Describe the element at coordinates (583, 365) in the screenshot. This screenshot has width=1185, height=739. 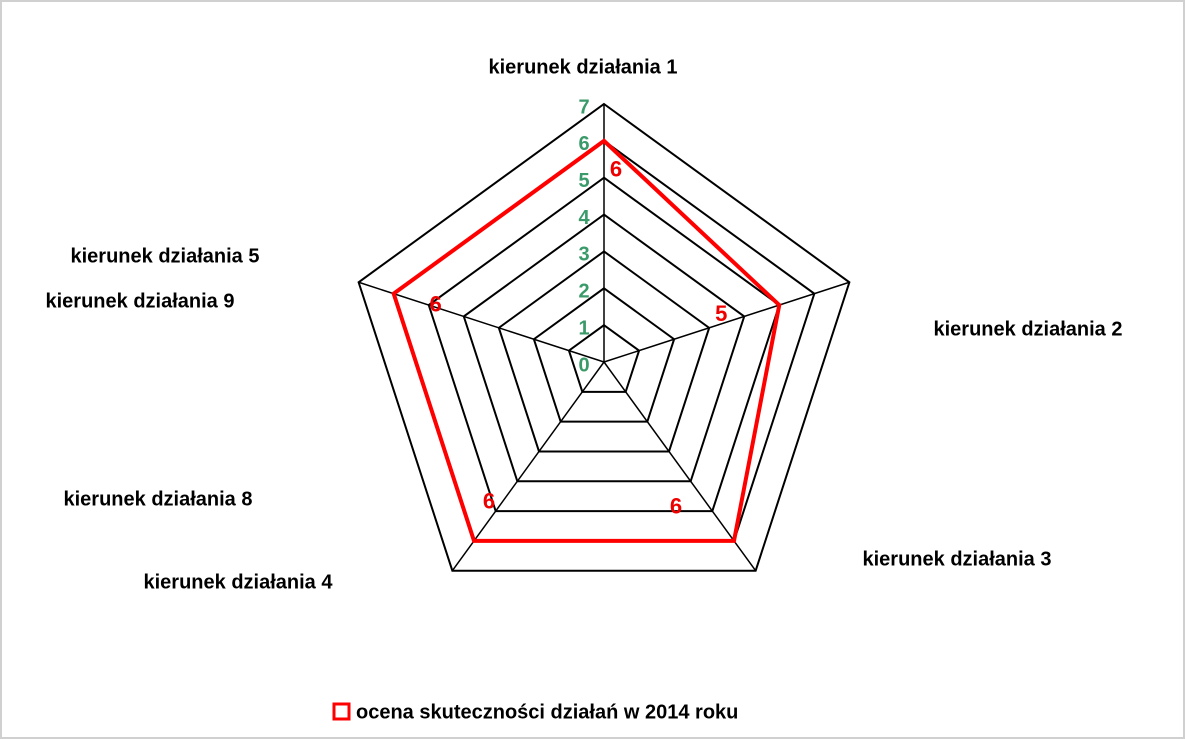
I see `y-tick-label: 0` at that location.